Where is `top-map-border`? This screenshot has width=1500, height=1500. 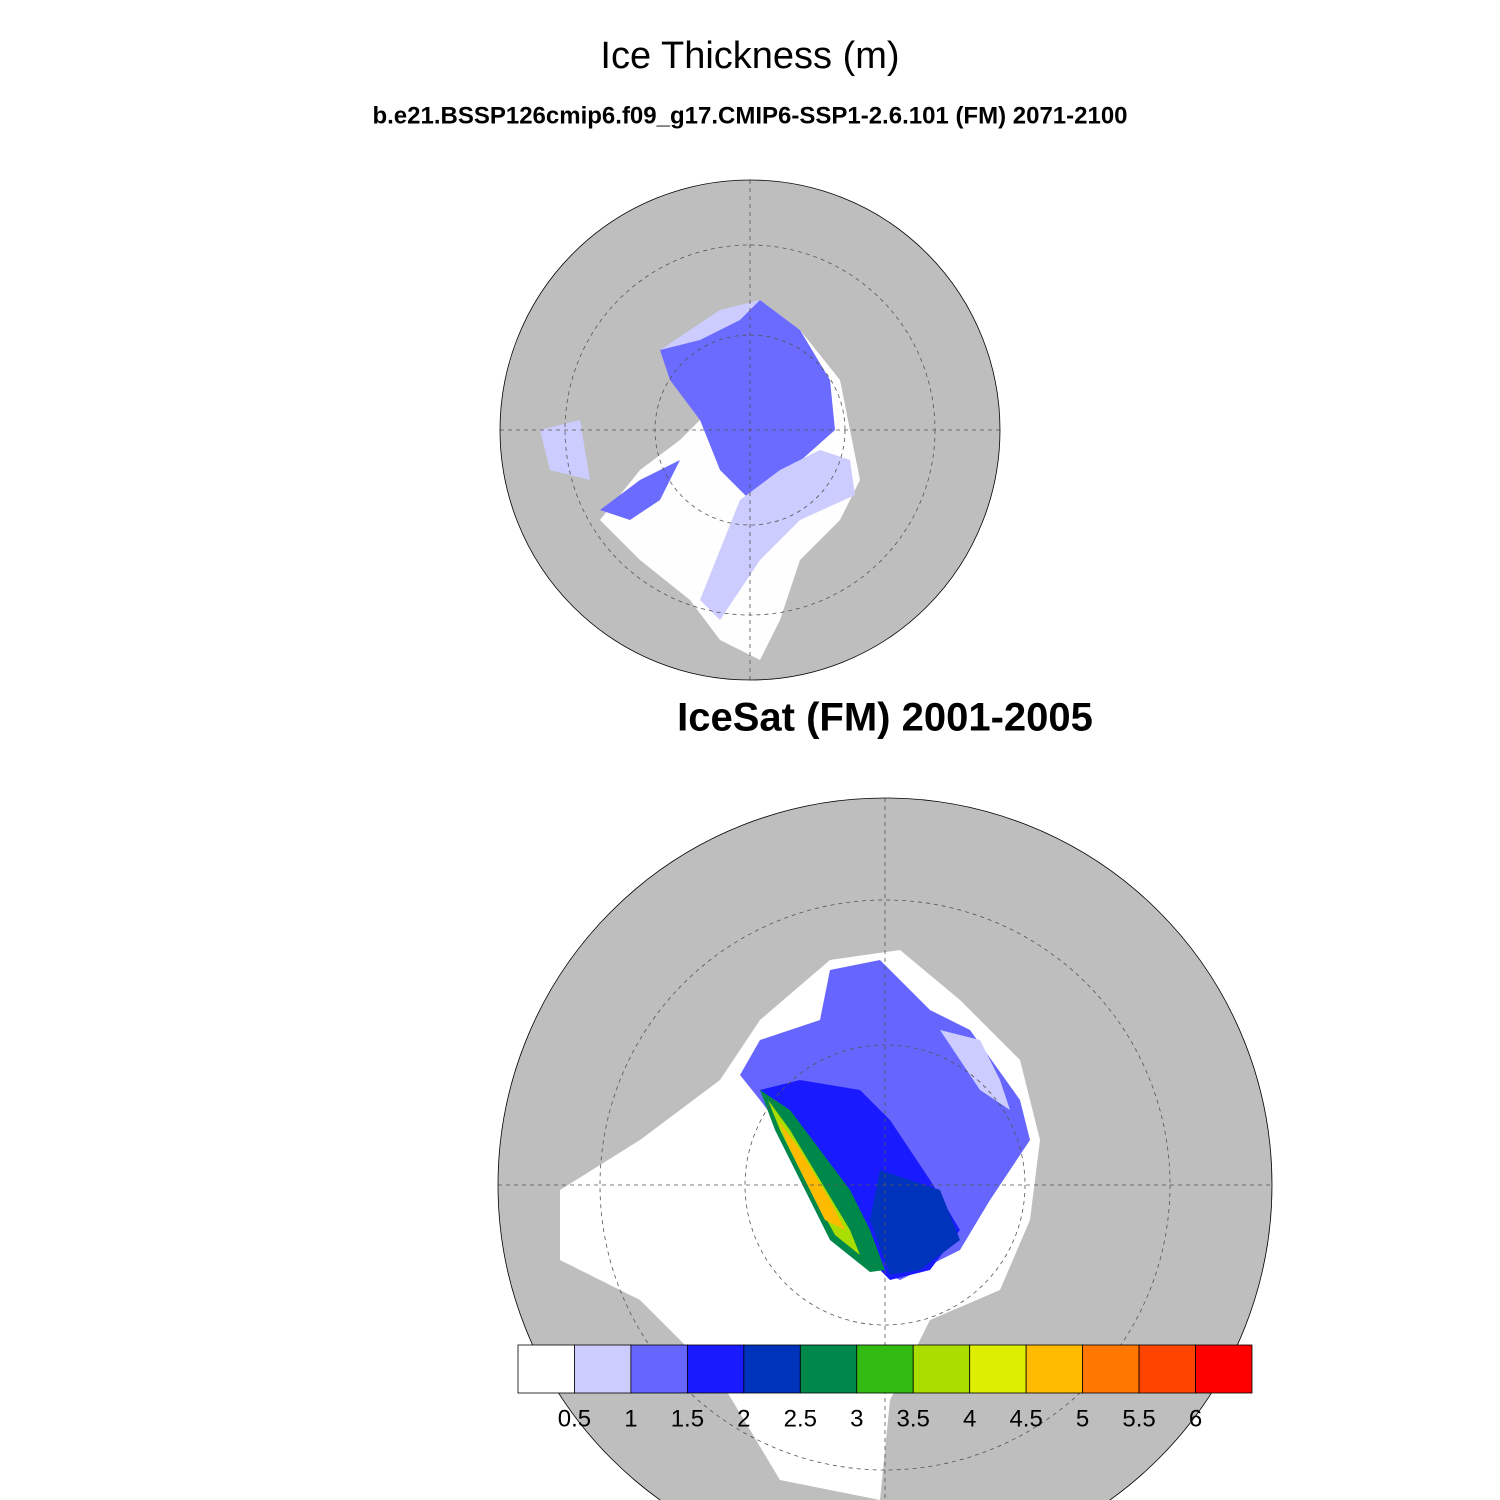 top-map-border is located at coordinates (750, 430).